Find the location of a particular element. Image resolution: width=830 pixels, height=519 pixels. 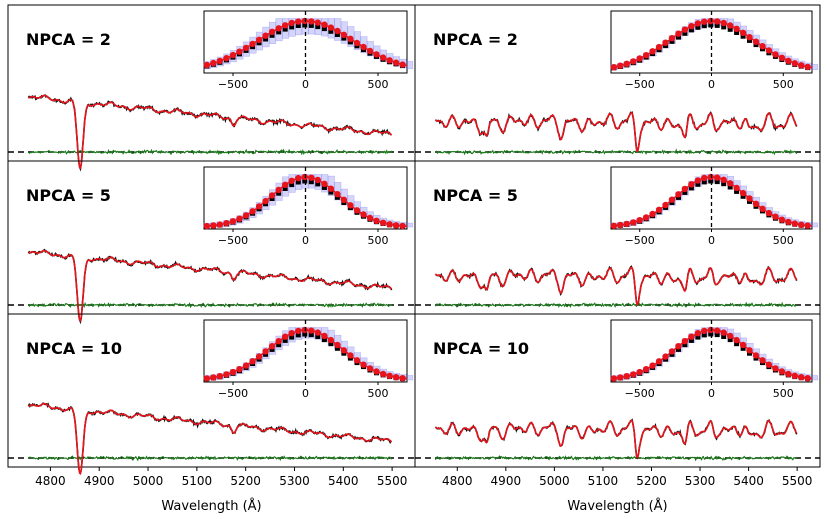

x-tick-label: 5100 is located at coordinates (603, 481).